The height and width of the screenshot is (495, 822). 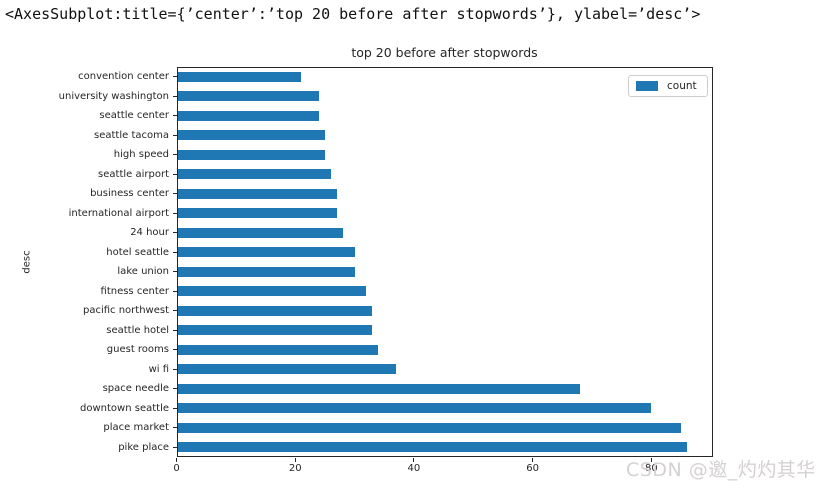 What do you see at coordinates (118, 213) in the screenshot?
I see `y-tick-label: international airport` at bounding box center [118, 213].